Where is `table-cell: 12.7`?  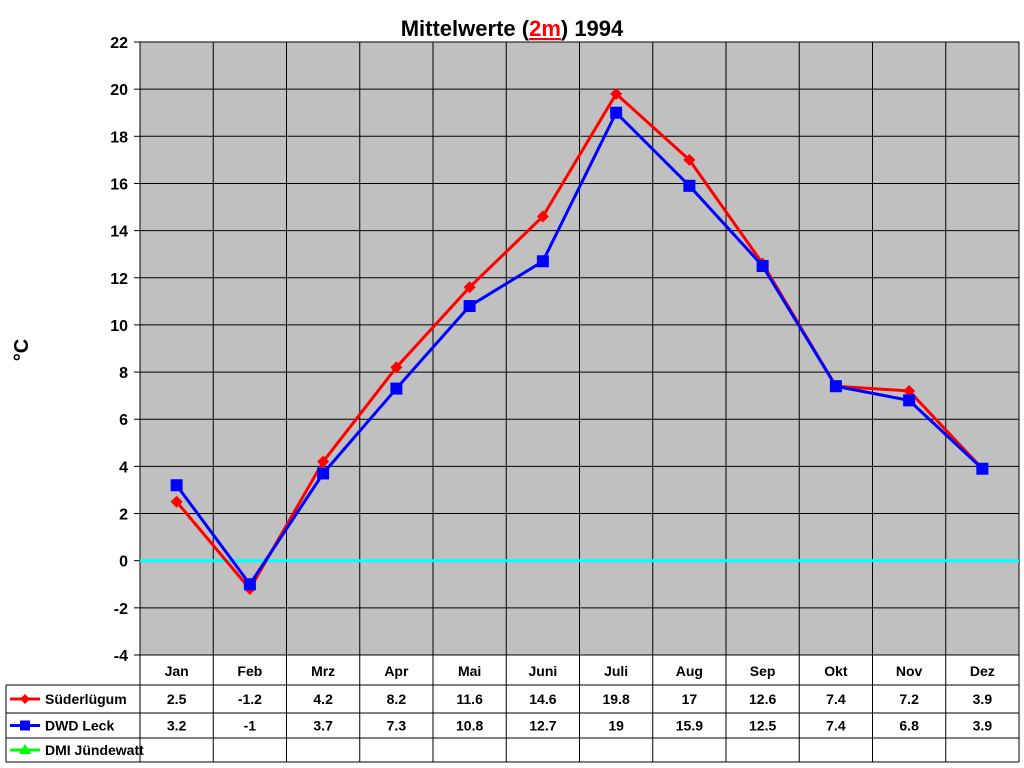
table-cell: 12.7 is located at coordinates (542, 726).